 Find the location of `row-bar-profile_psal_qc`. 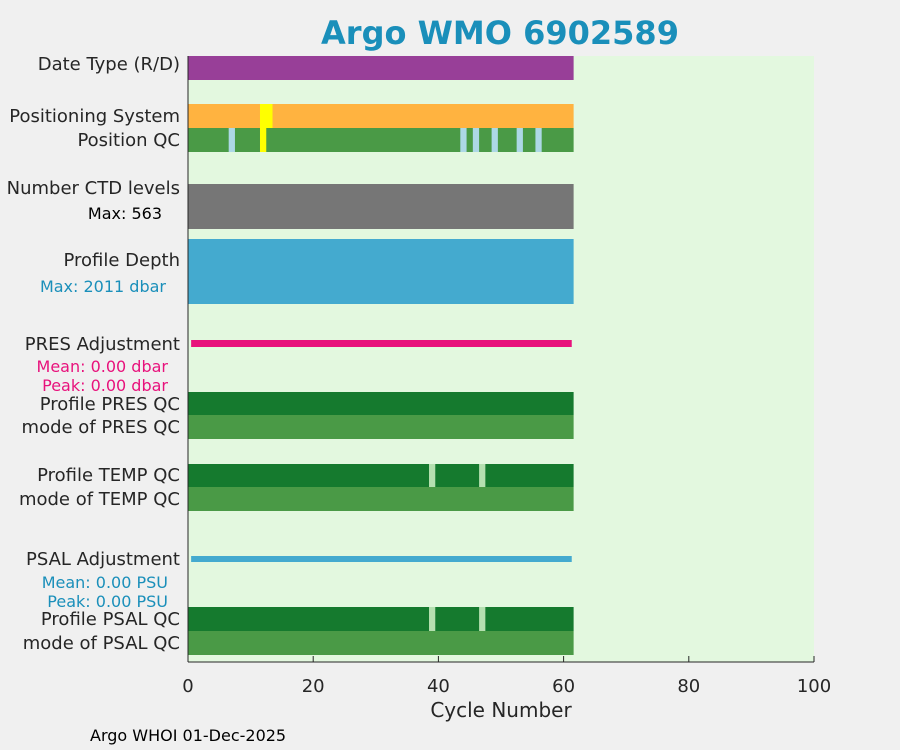

row-bar-profile_psal_qc is located at coordinates (381, 619).